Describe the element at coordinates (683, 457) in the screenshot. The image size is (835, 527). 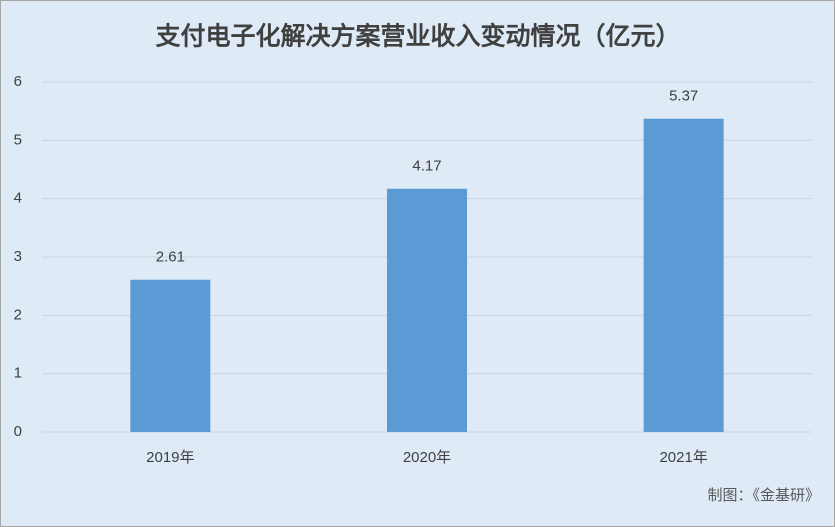
I see `x-tick-label: 2021年` at that location.